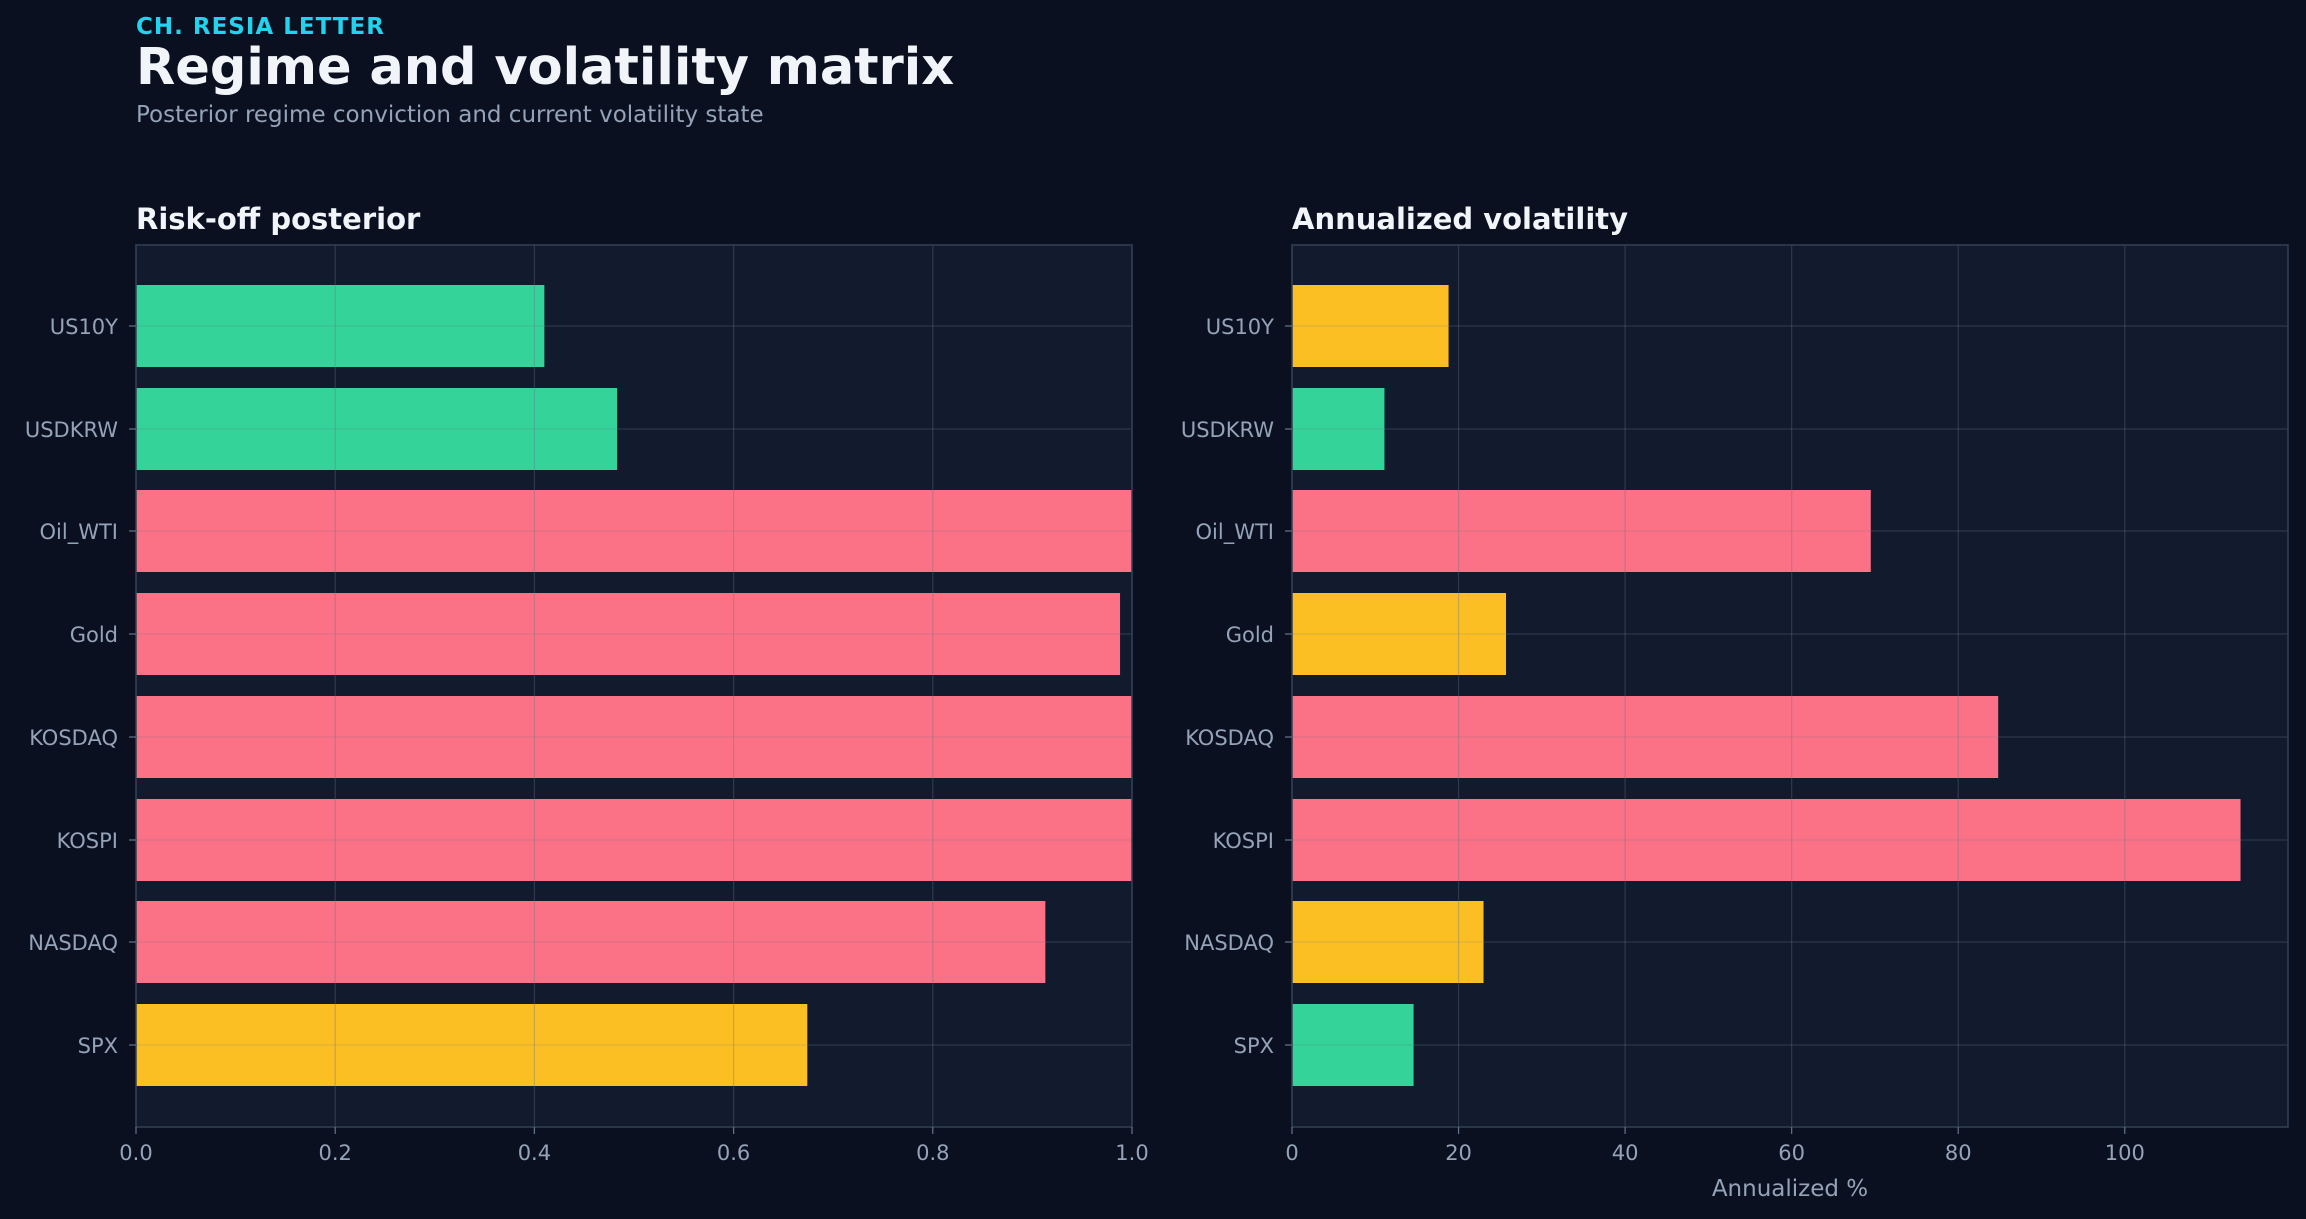 Image resolution: width=2306 pixels, height=1219 pixels. I want to click on x-tick-label: 0.2, so click(334, 1153).